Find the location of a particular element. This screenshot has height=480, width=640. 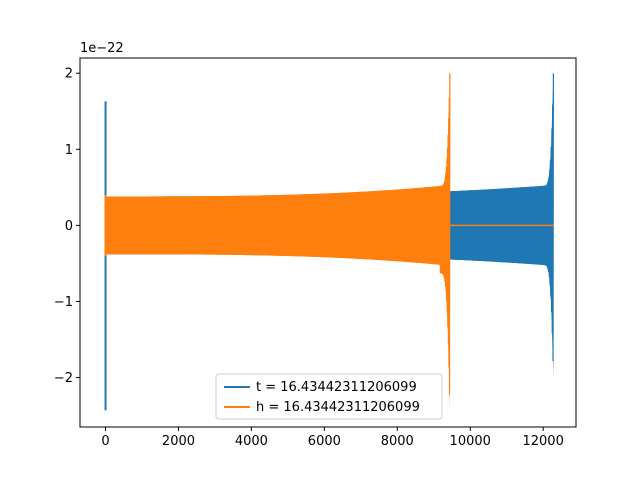

y-tick-label: 1 is located at coordinates (69, 150).